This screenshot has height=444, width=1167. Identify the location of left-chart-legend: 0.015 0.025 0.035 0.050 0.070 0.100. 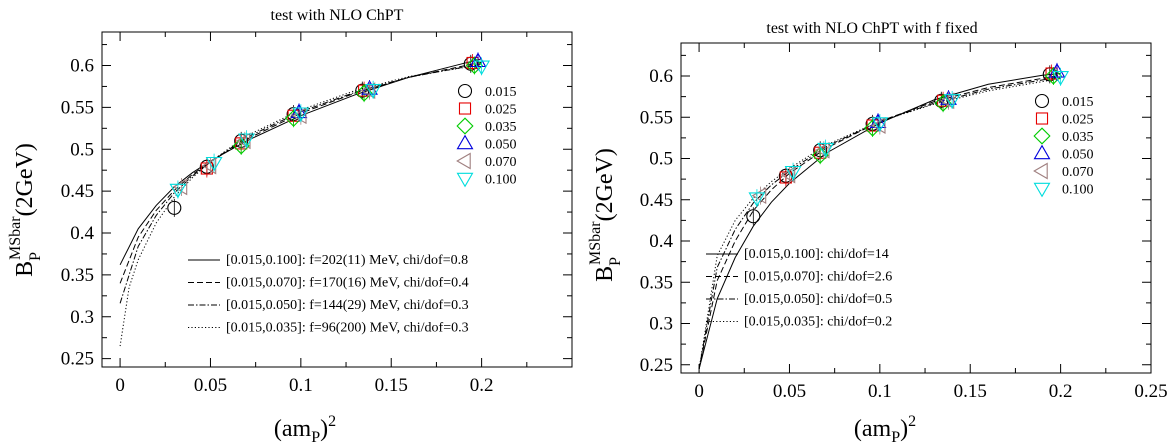
(486, 135).